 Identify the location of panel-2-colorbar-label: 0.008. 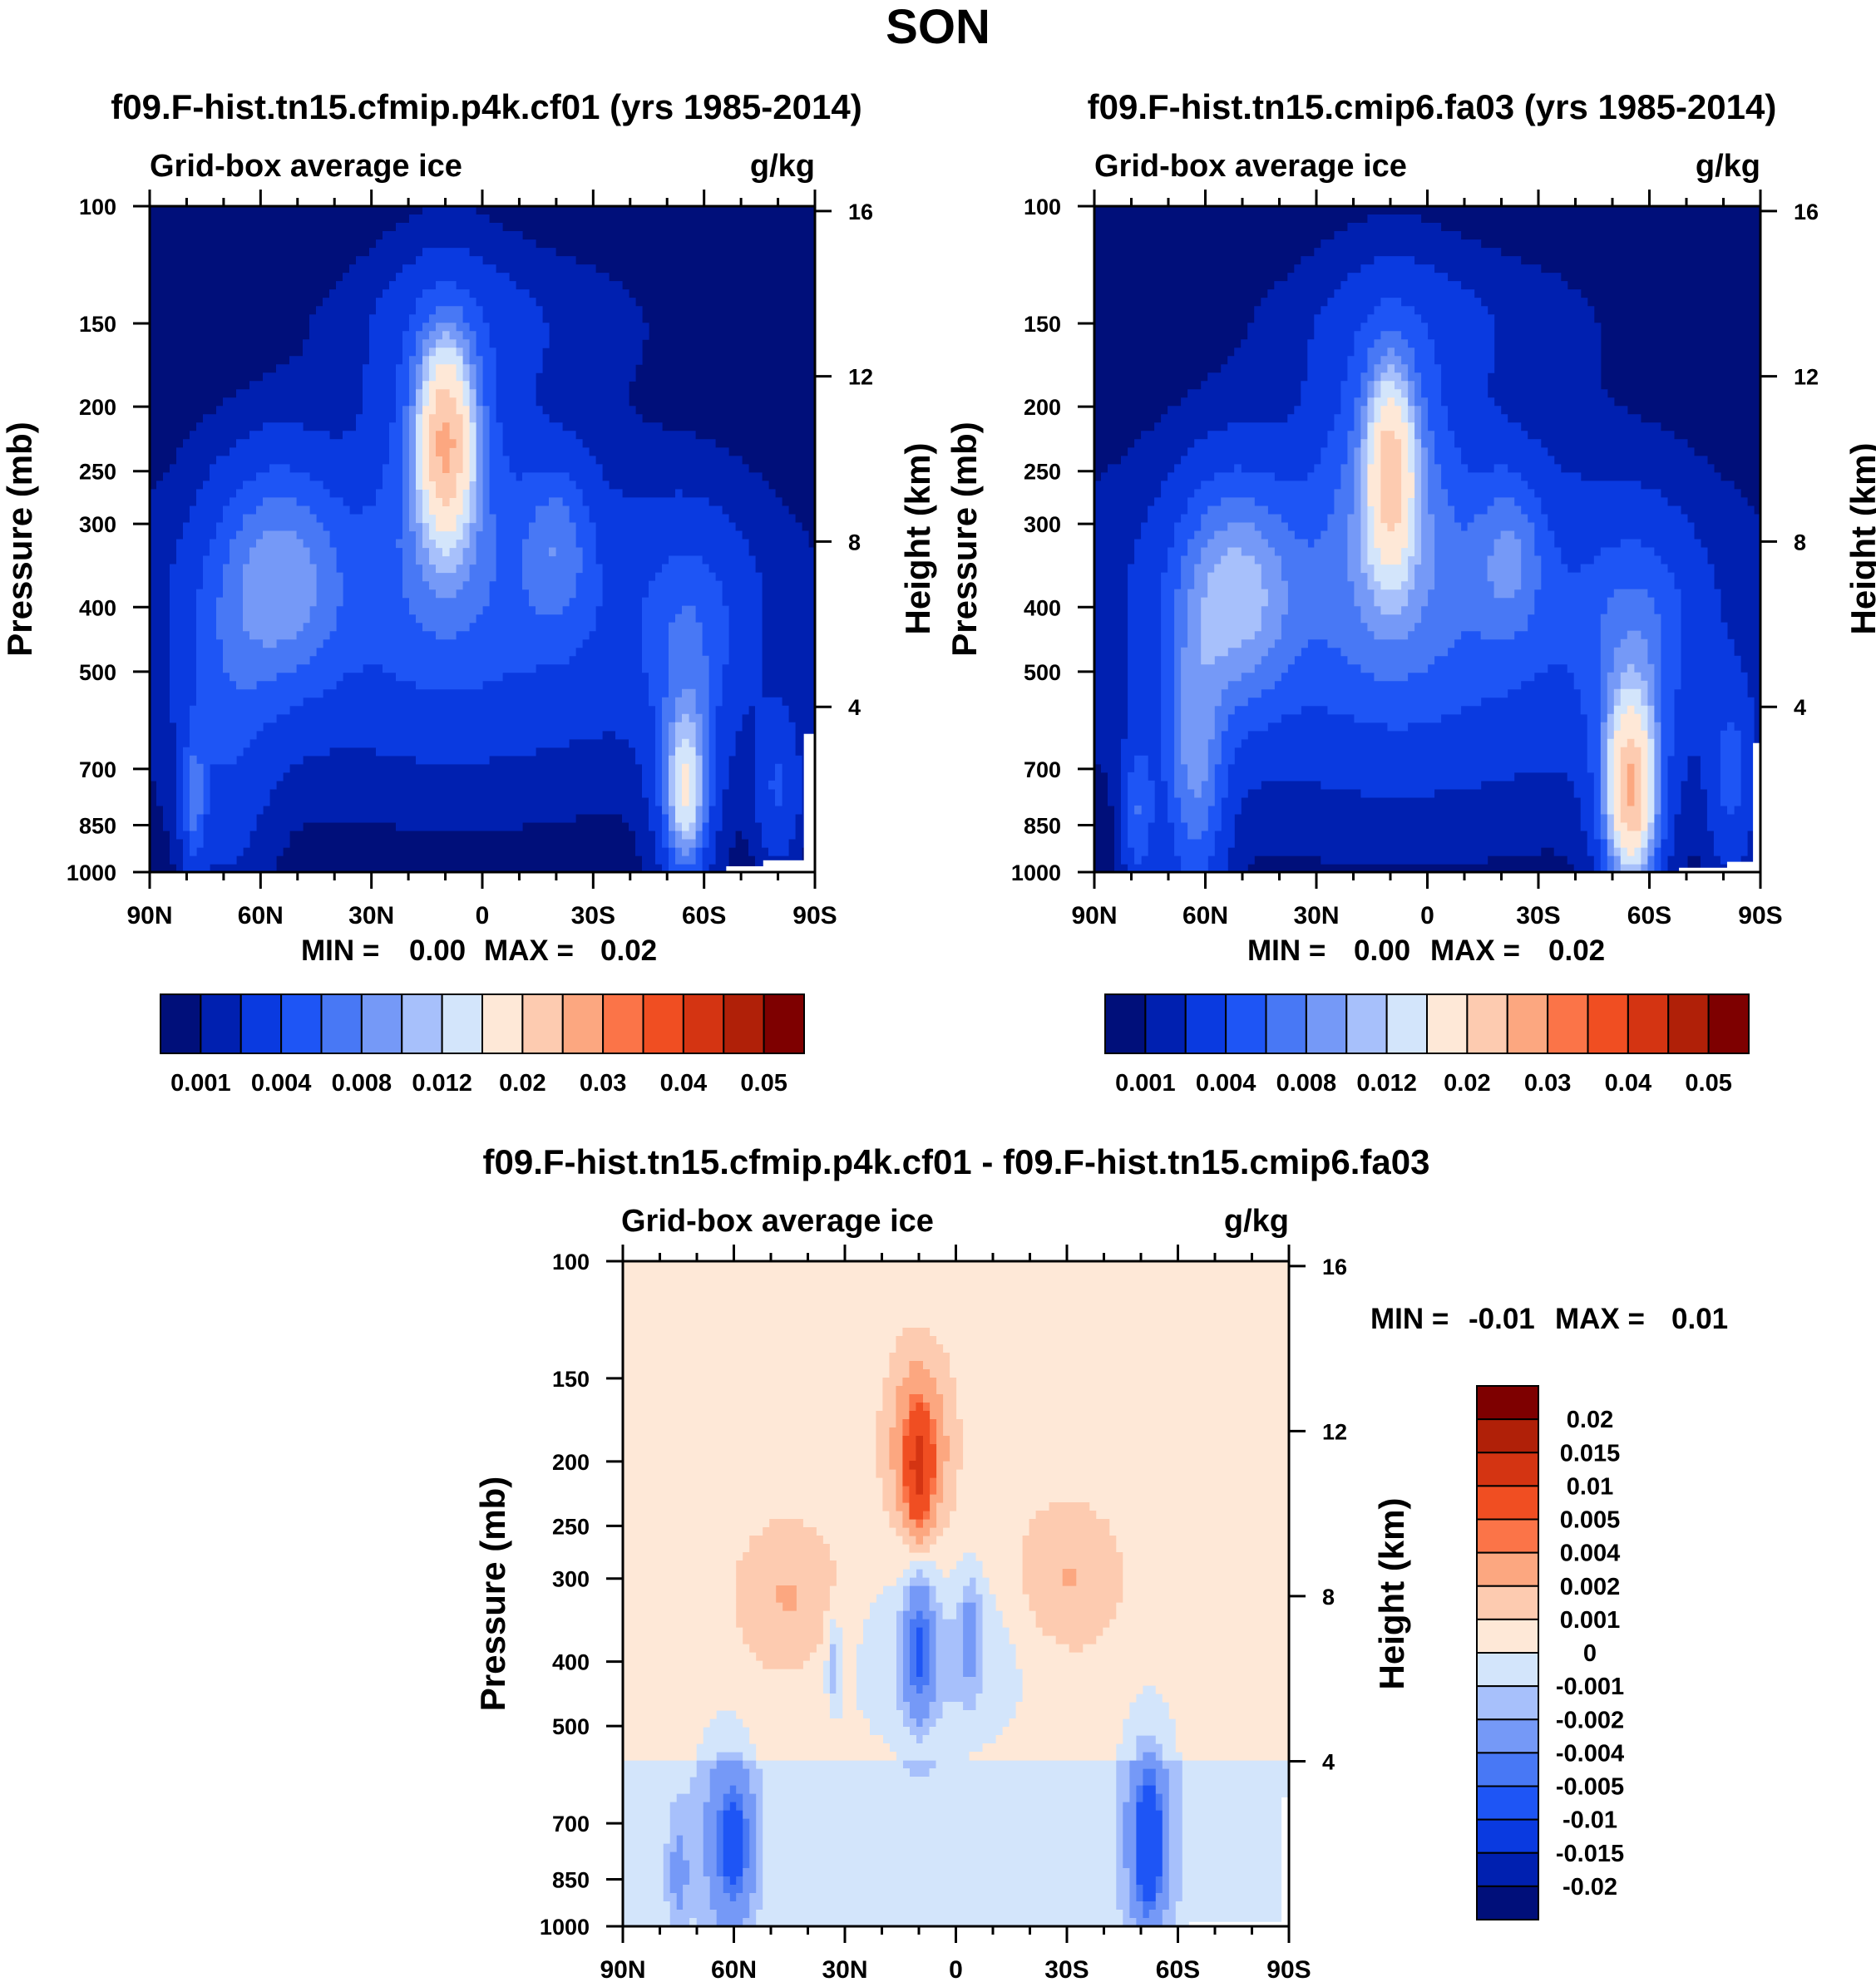
(1306, 1083).